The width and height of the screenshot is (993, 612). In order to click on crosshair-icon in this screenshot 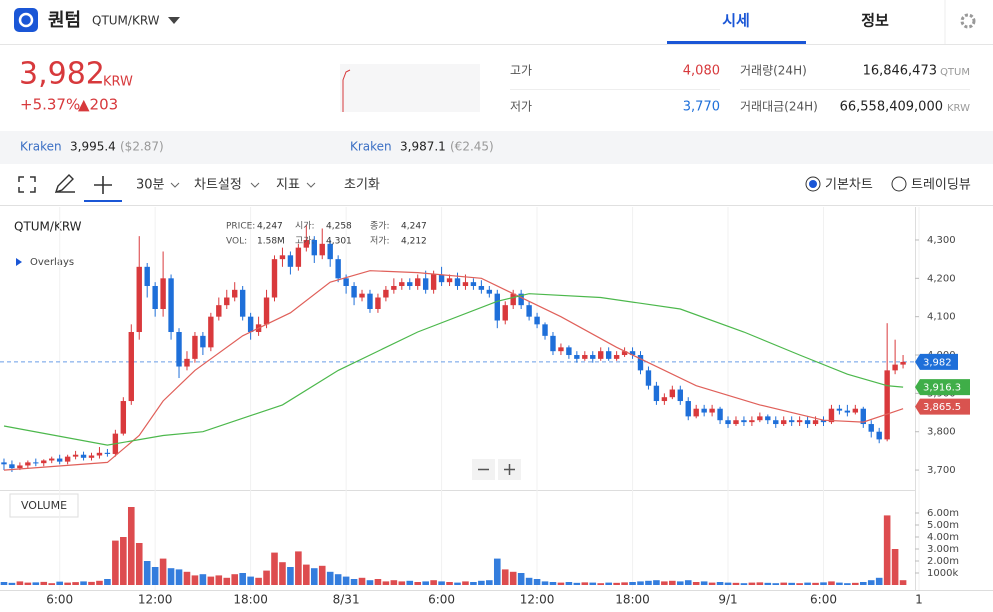, I will do `click(103, 185)`.